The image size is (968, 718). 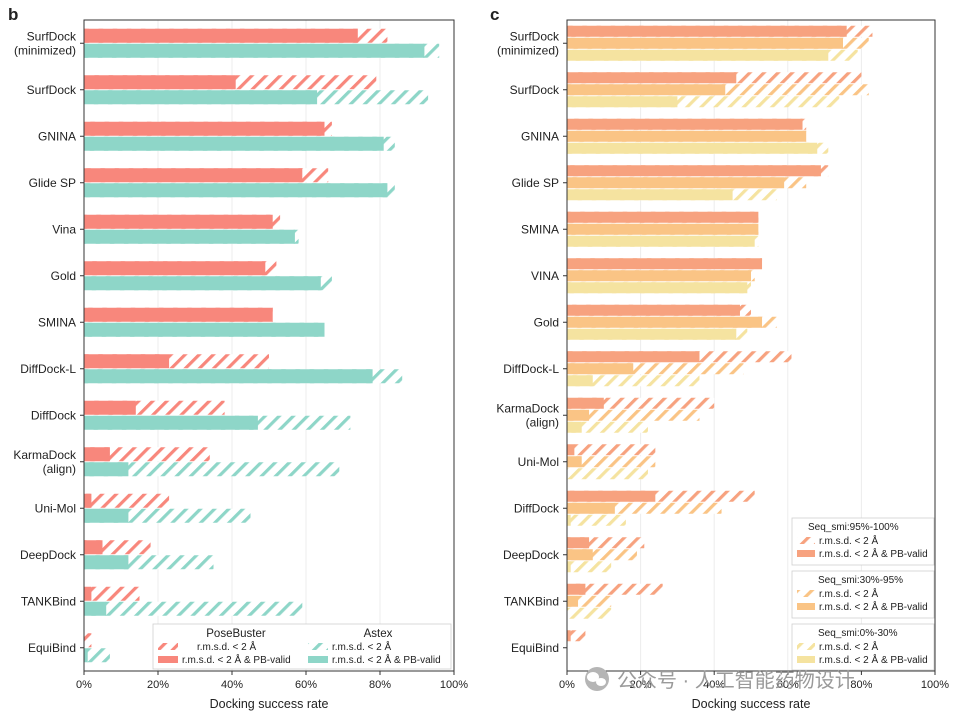 I want to click on panel-b-bar-surfdock-astex-pb-valid, so click(x=201, y=97).